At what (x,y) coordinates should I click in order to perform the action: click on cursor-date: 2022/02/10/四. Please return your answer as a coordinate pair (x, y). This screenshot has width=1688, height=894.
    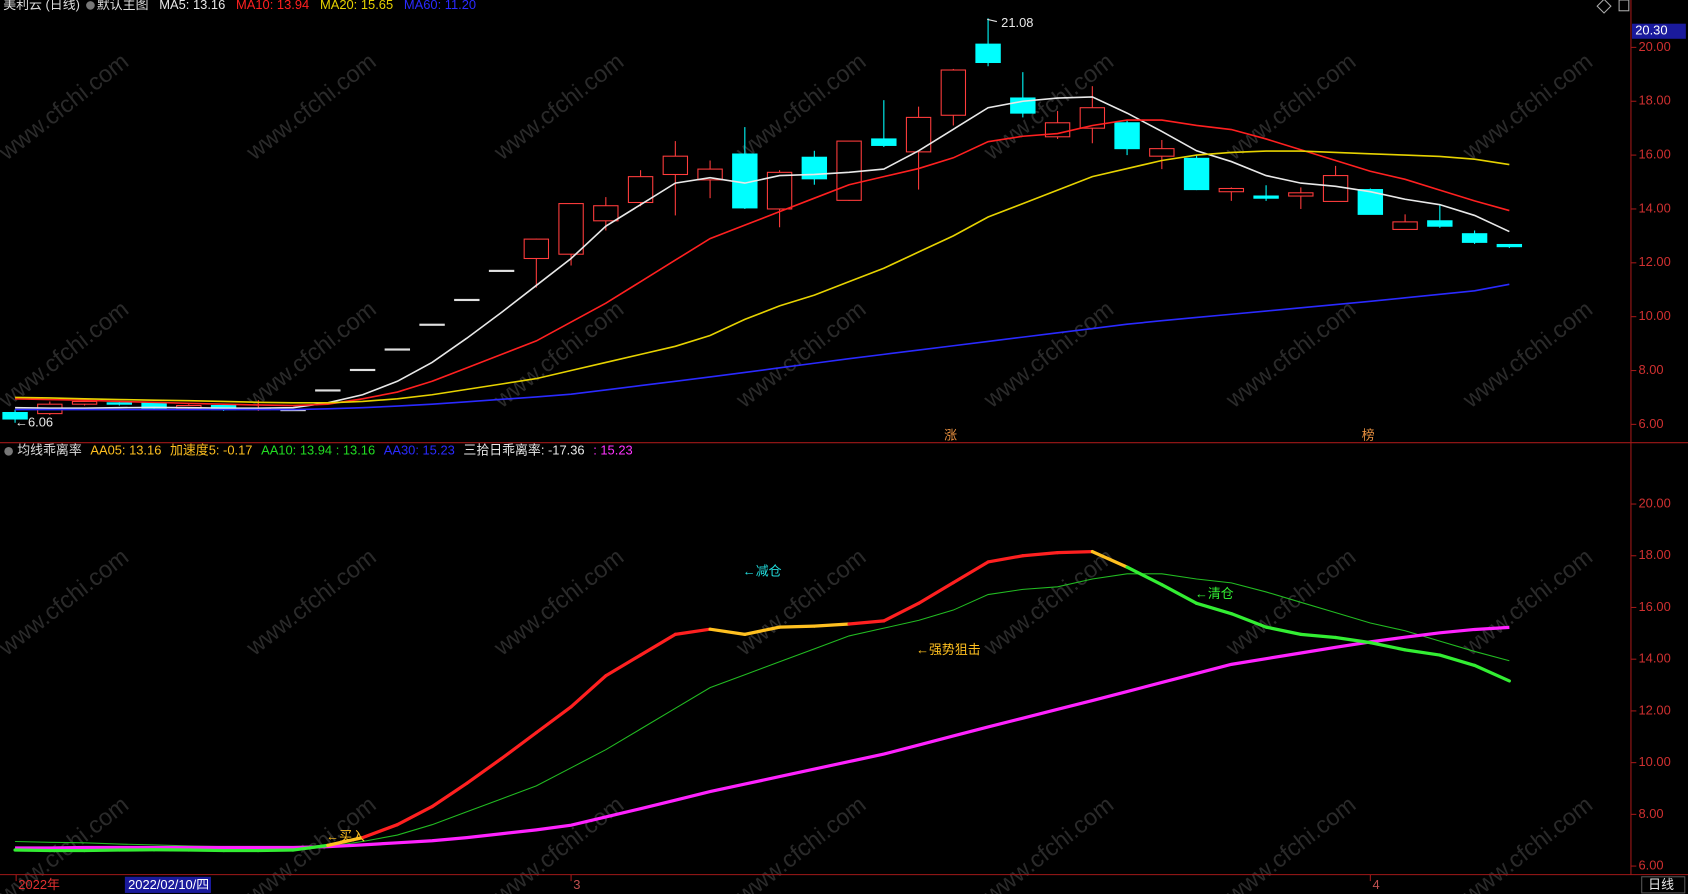
    Looking at the image, I should click on (168, 884).